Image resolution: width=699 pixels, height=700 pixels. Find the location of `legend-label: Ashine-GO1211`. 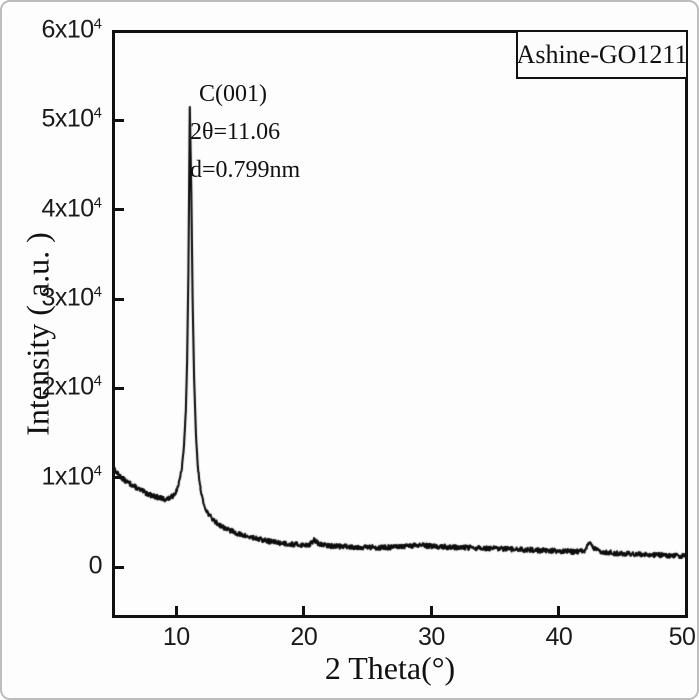

legend-label: Ashine-GO1211 is located at coordinates (602, 54).